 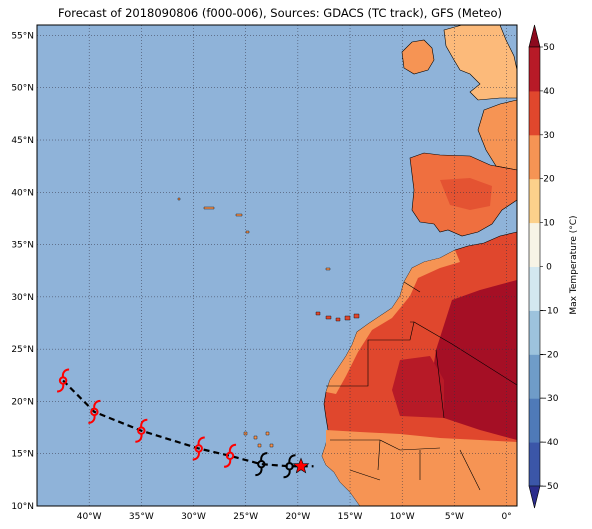 What do you see at coordinates (549, 355) in the screenshot?
I see `colorbar-tick-label: −20` at bounding box center [549, 355].